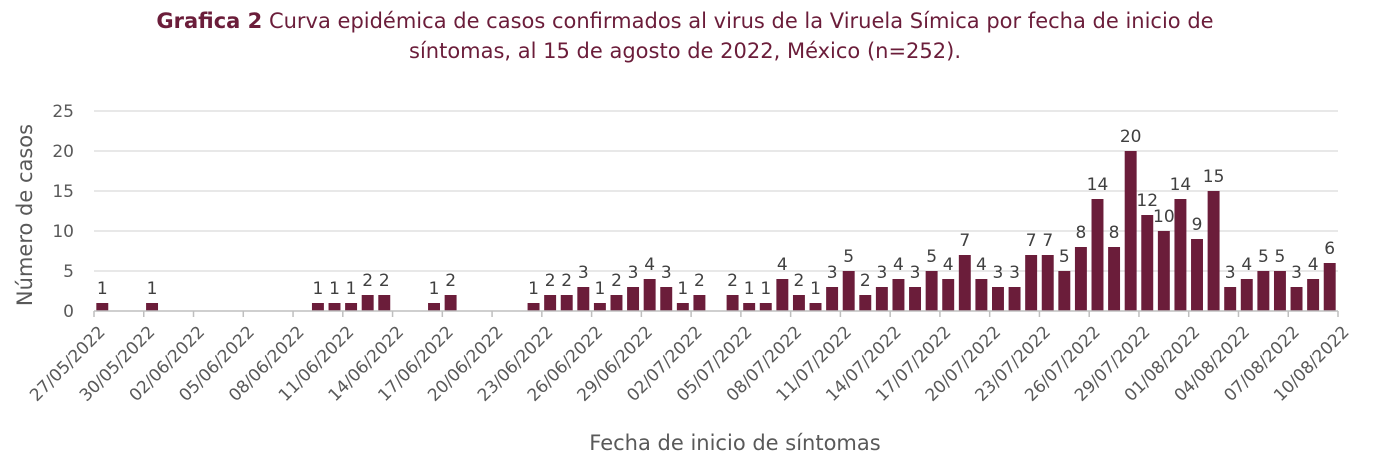 This screenshot has height=474, width=1399. What do you see at coordinates (1164, 217) in the screenshot?
I see `data-label: 10` at bounding box center [1164, 217].